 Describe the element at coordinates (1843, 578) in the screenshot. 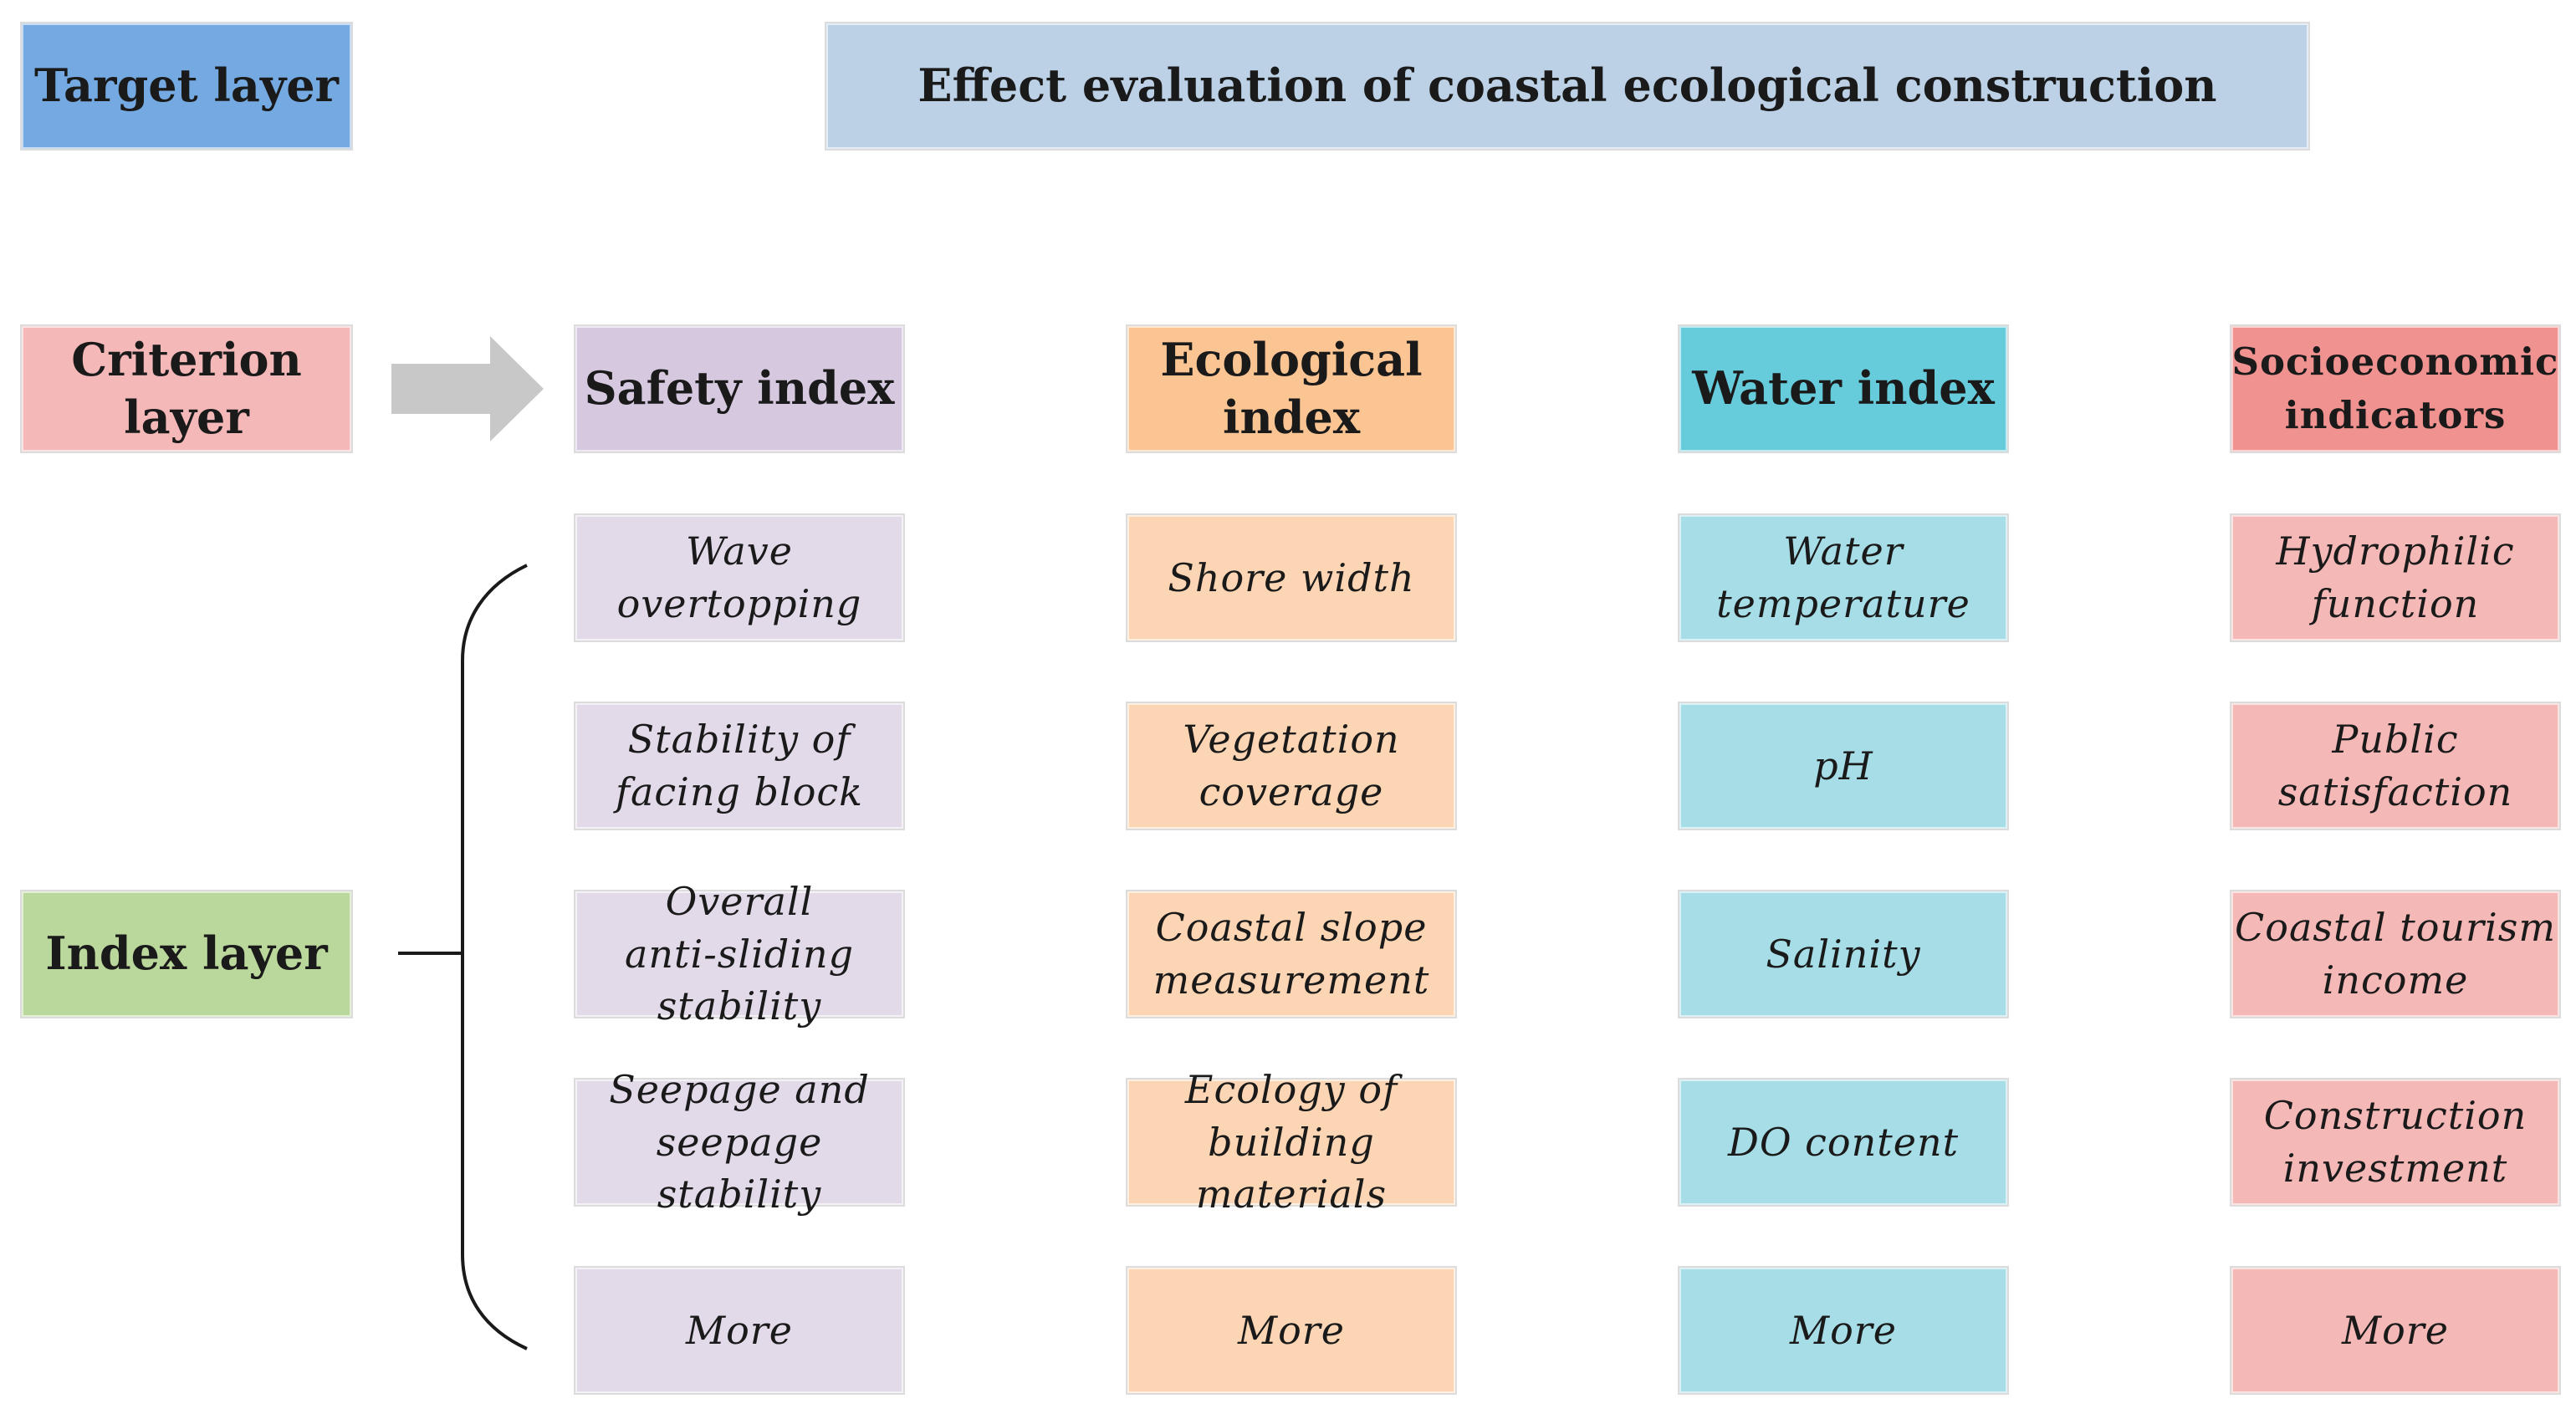

I see `index-item: Water temperature` at that location.